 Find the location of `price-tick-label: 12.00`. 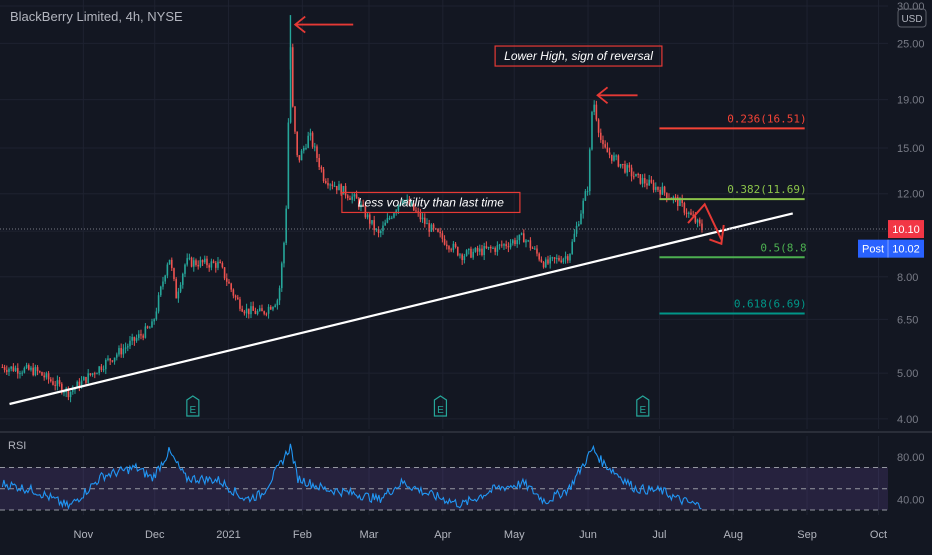

price-tick-label: 12.00 is located at coordinates (911, 195).